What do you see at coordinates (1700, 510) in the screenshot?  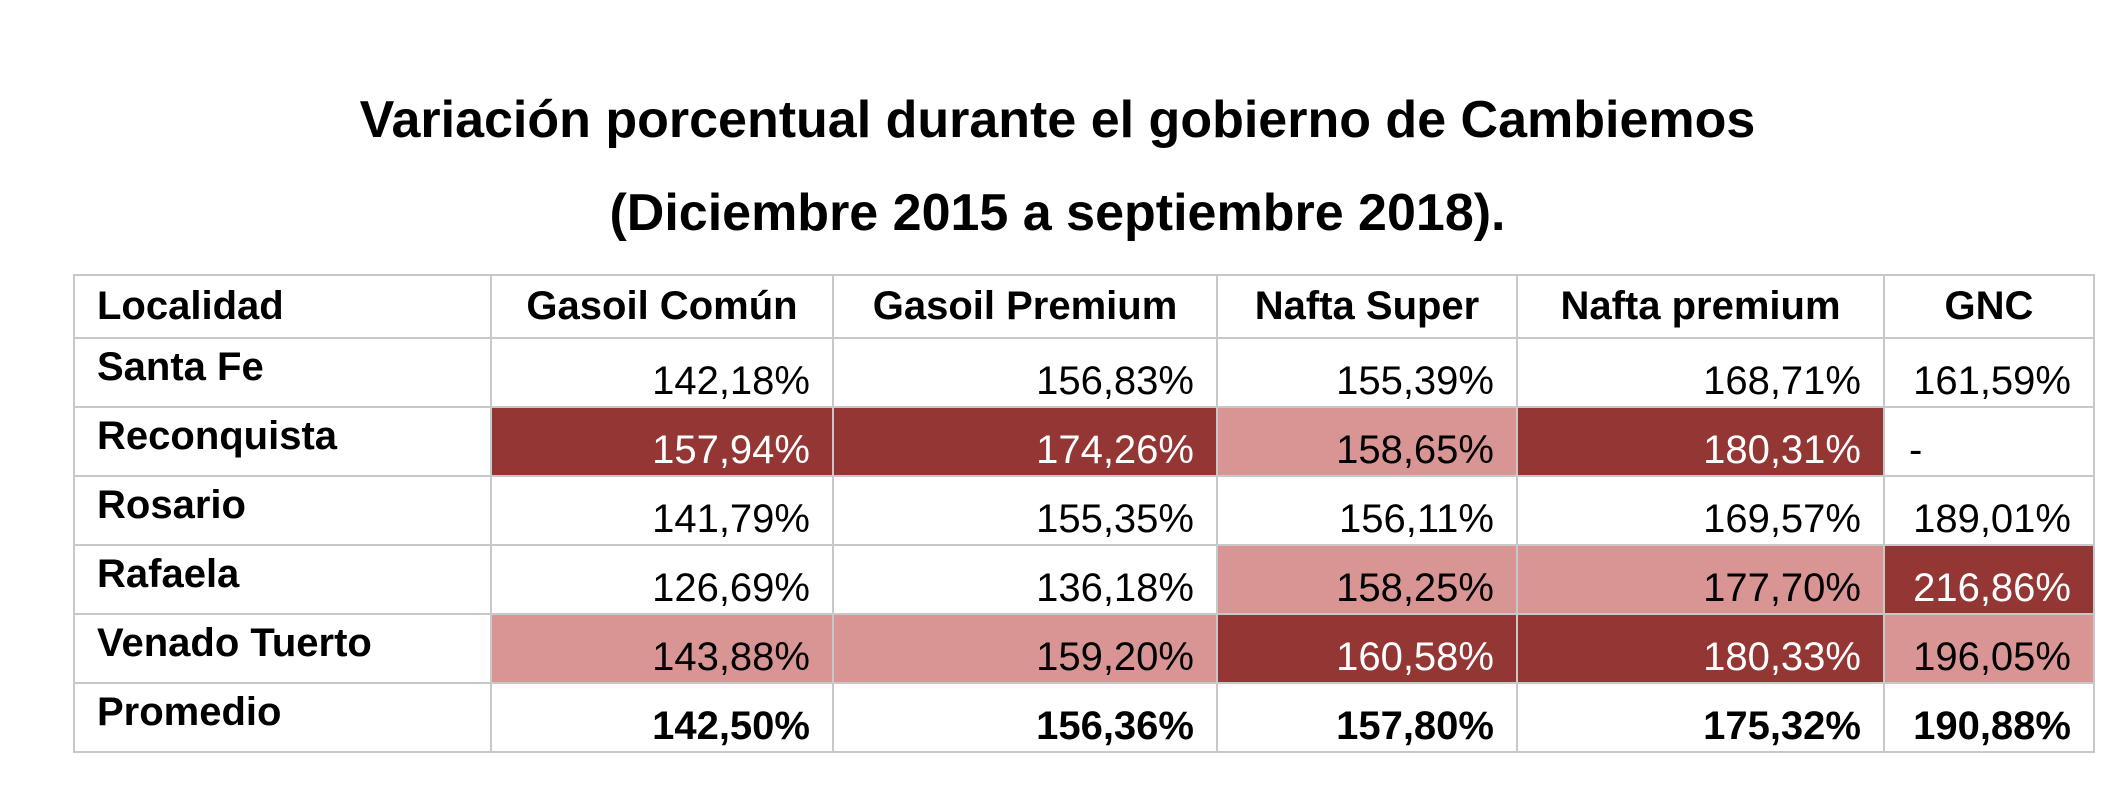 I see `table-cell: 169,57%` at bounding box center [1700, 510].